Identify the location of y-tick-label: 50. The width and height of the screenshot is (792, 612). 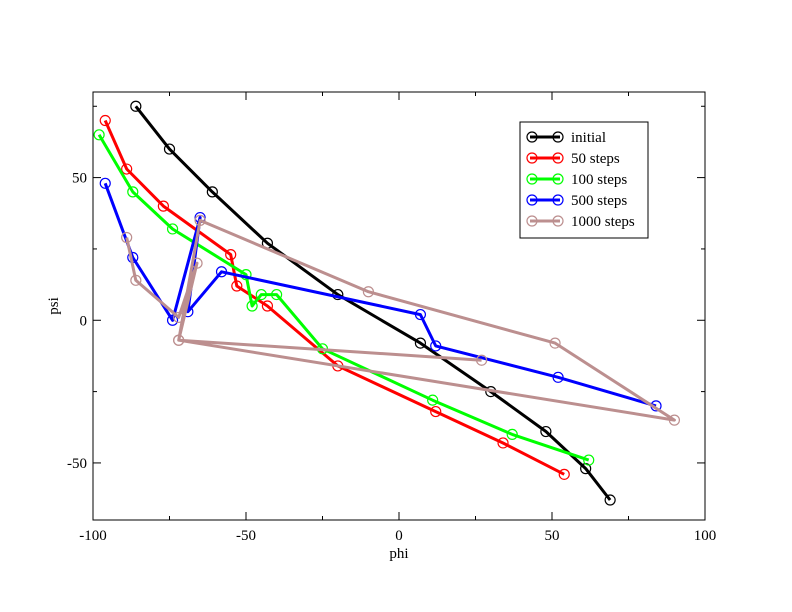
(79, 179).